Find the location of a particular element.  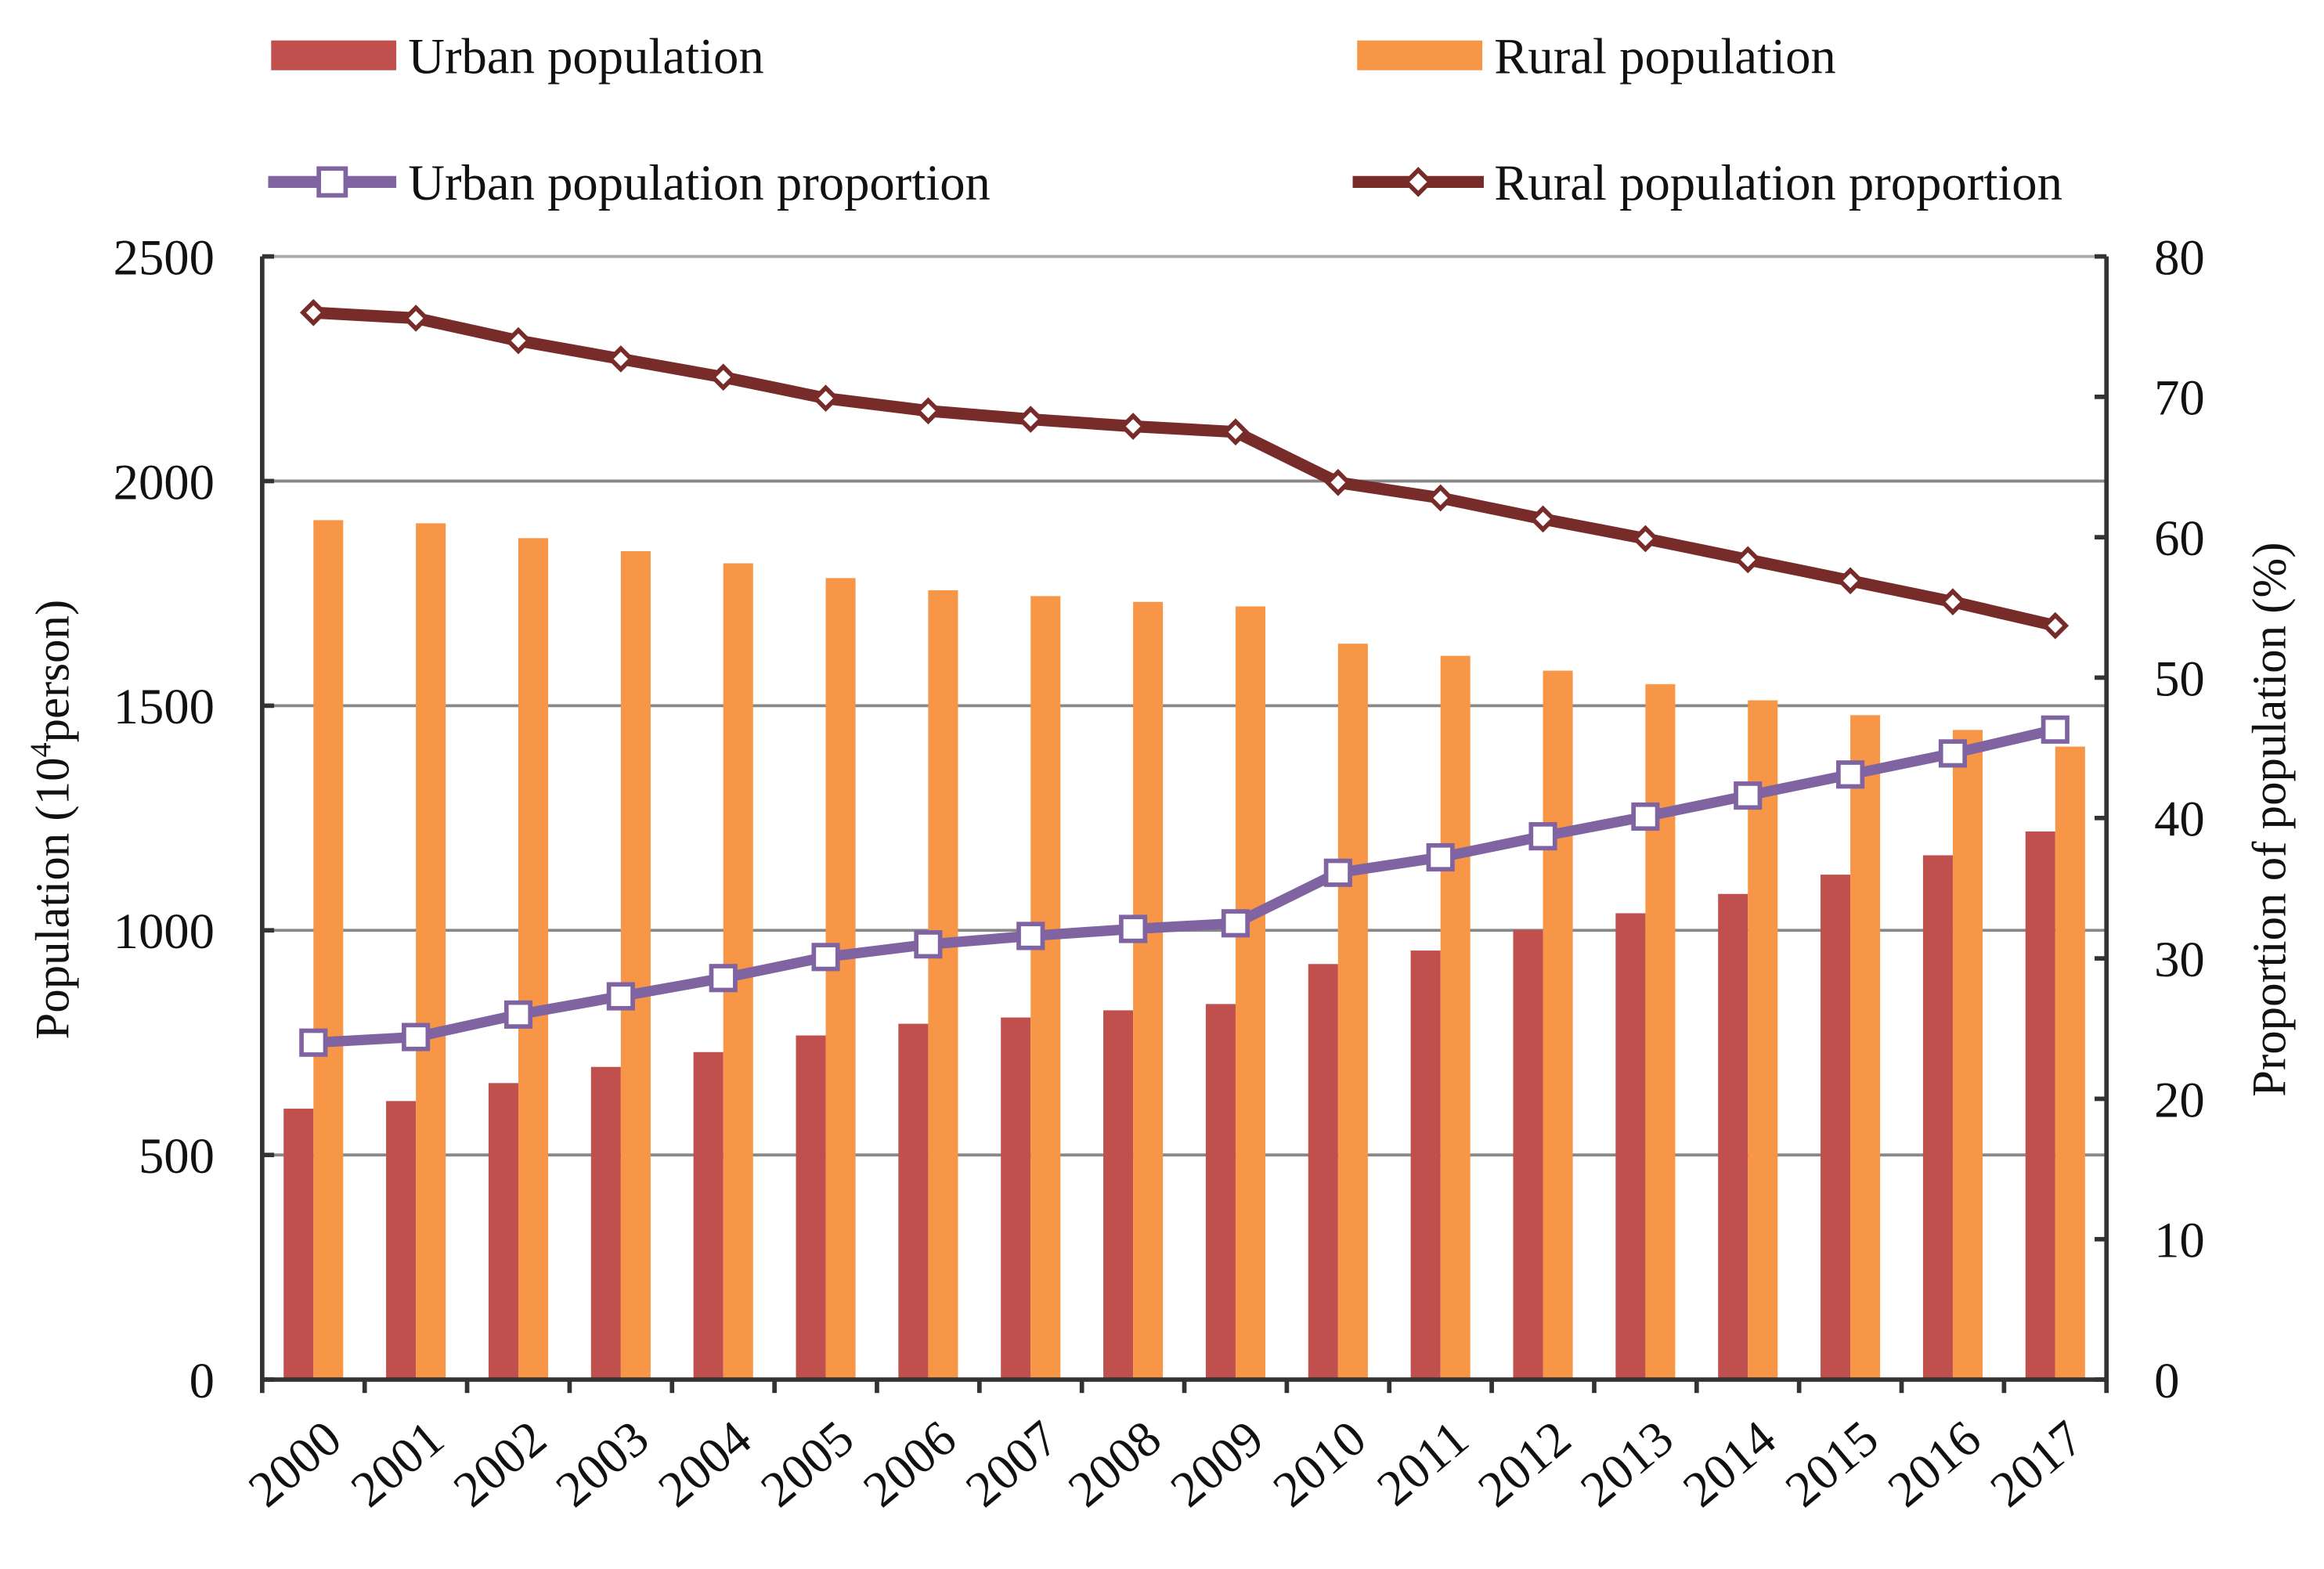

x-tick-label: 2014 is located at coordinates (1729, 1463).